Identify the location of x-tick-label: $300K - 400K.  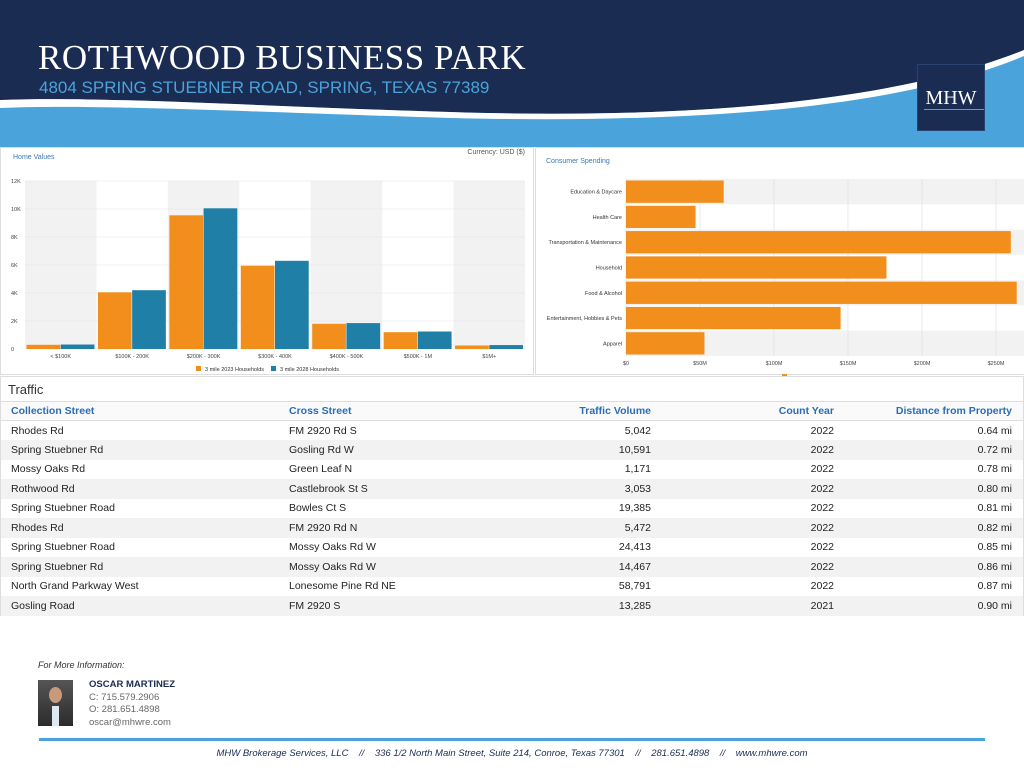
(275, 357).